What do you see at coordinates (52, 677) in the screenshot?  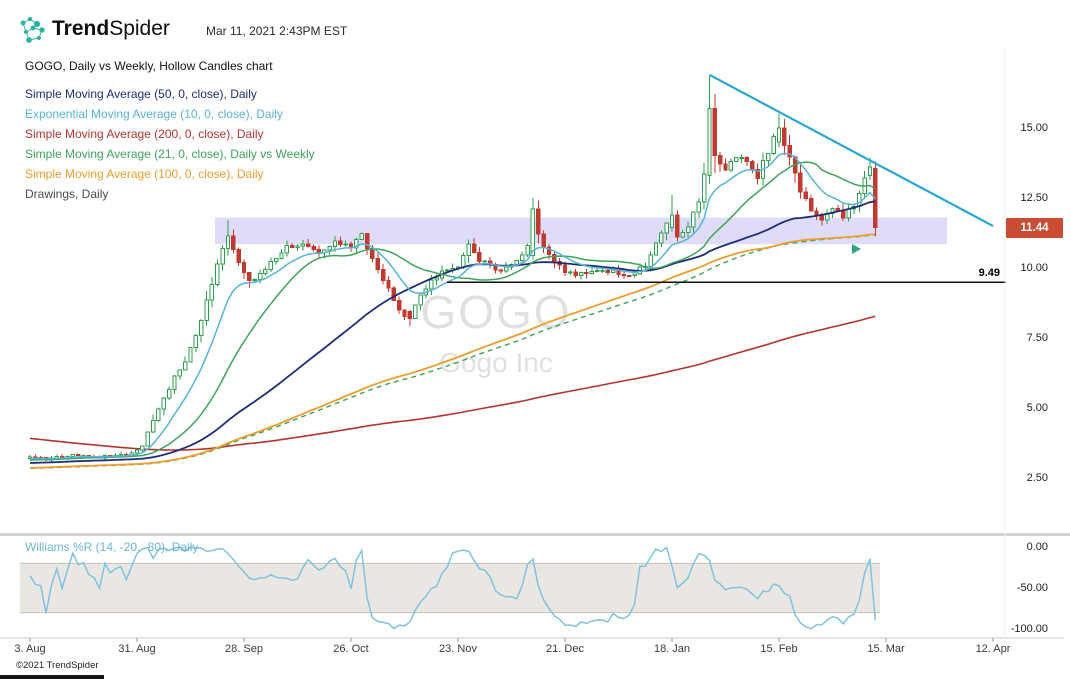 I see `bottom-scroll-bar` at bounding box center [52, 677].